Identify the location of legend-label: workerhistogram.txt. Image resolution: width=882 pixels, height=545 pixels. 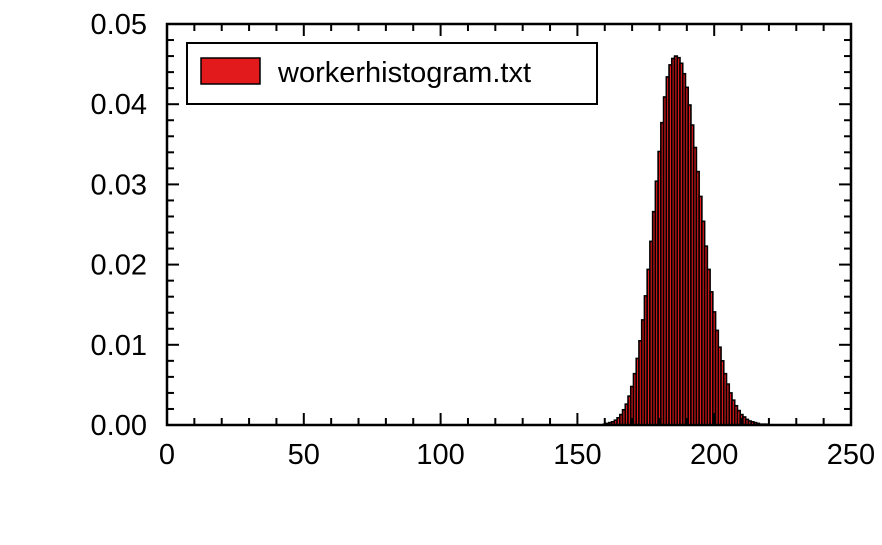
(404, 73).